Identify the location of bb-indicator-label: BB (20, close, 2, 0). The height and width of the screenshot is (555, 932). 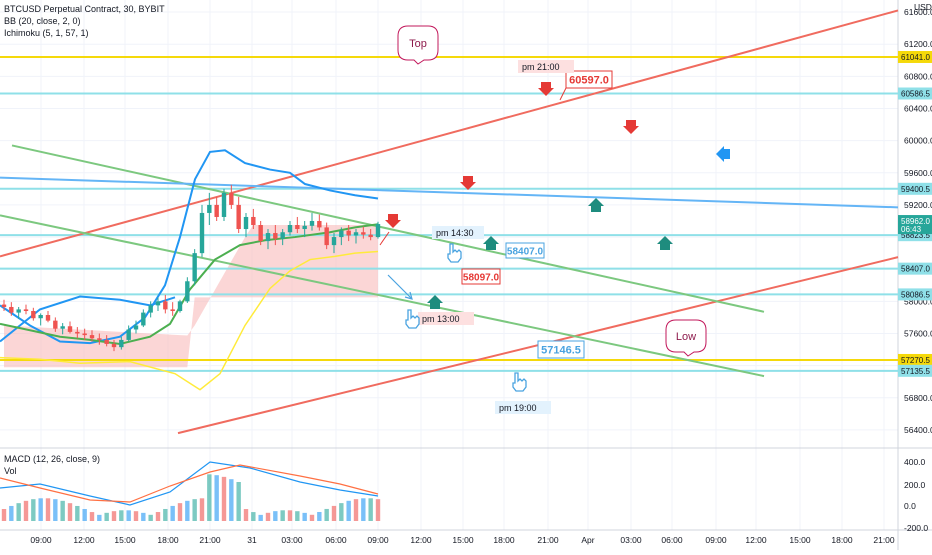
(42, 21).